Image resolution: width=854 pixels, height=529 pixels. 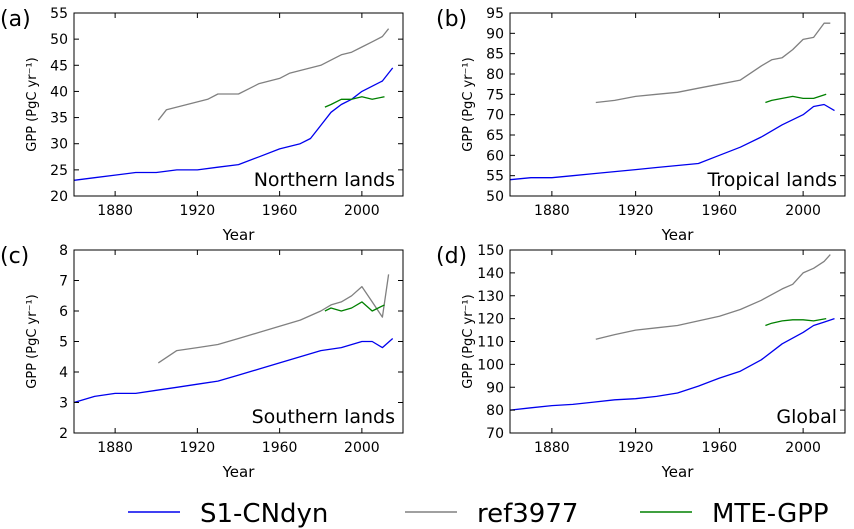 What do you see at coordinates (63, 404) in the screenshot?
I see `y-tick-label: 3` at bounding box center [63, 404].